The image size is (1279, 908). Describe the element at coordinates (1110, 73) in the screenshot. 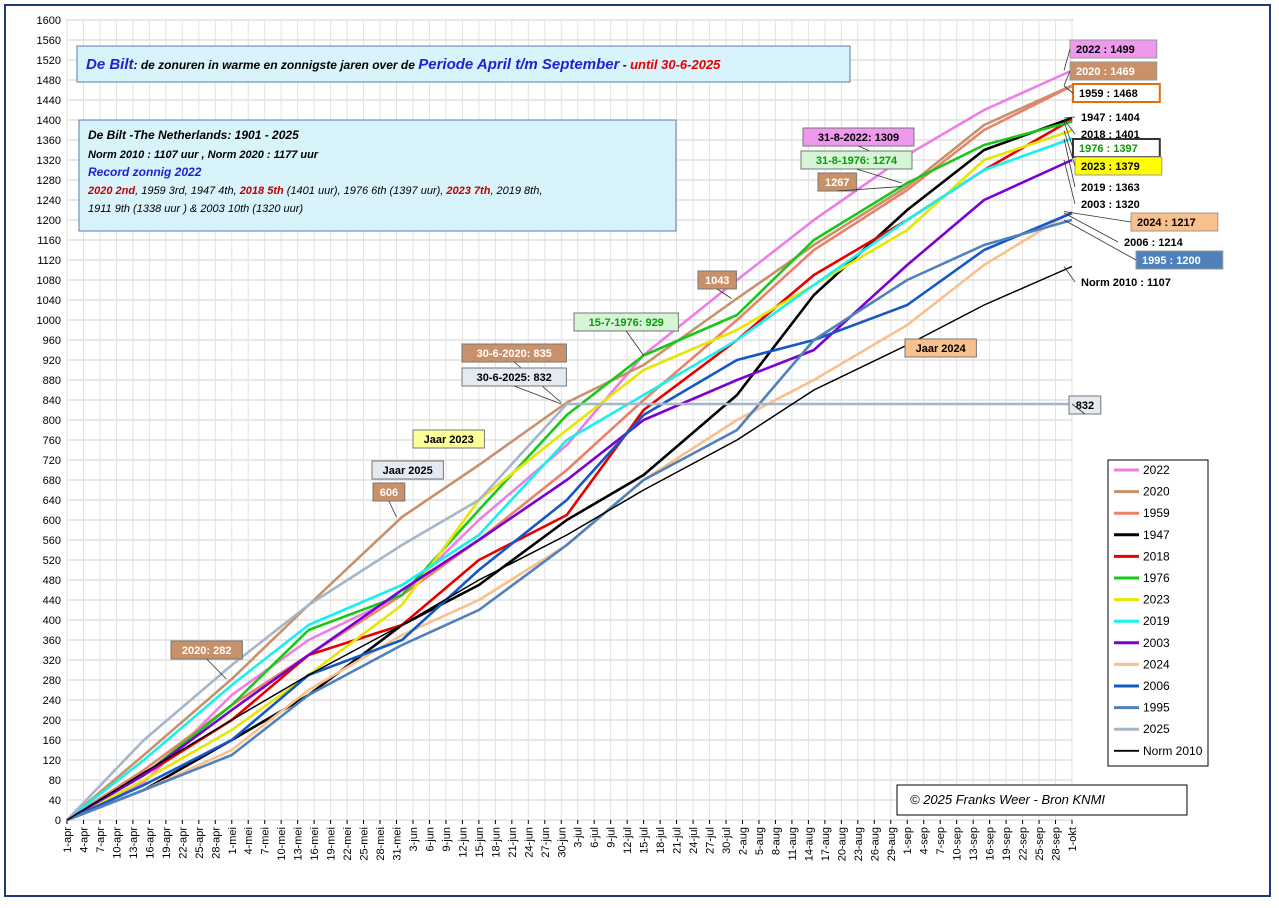

I see `end-label: 2020 : 1469` at that location.